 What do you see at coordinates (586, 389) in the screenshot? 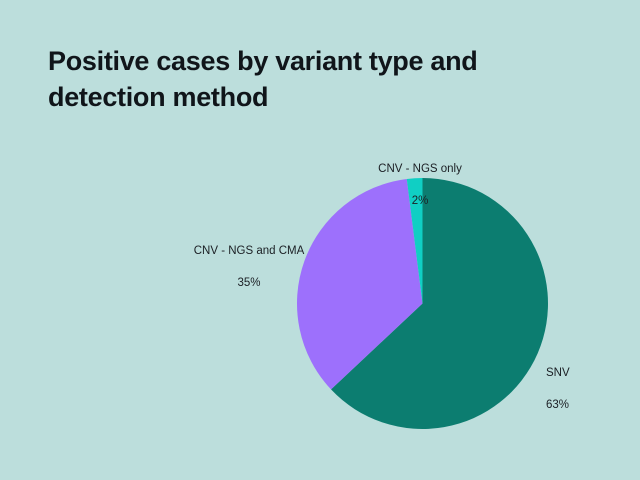
I see `pie-label-snv: SNV 63%` at bounding box center [586, 389].